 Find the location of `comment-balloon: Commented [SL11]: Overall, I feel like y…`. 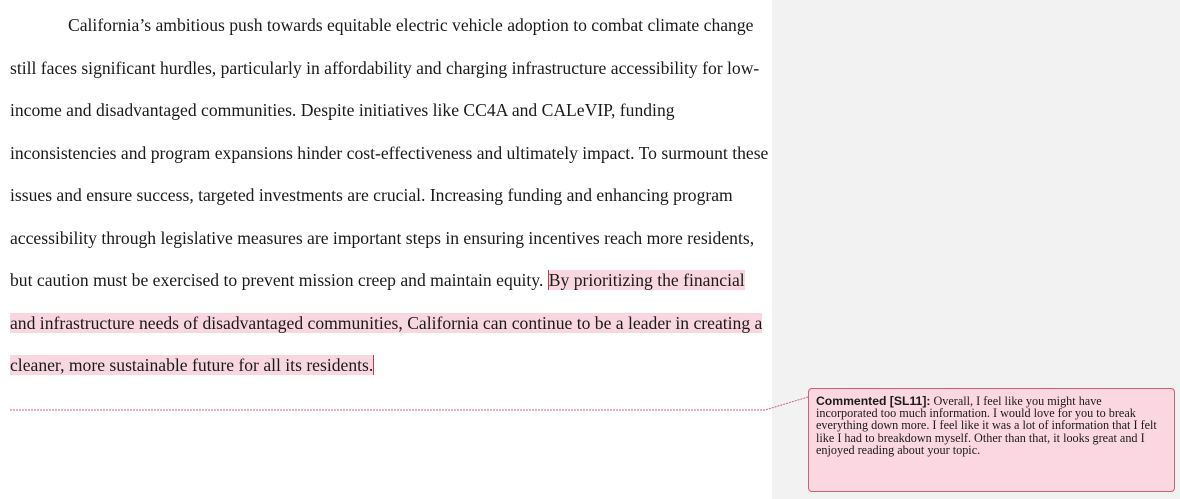

comment-balloon: Commented [SL11]: Overall, I feel like y… is located at coordinates (991, 440).